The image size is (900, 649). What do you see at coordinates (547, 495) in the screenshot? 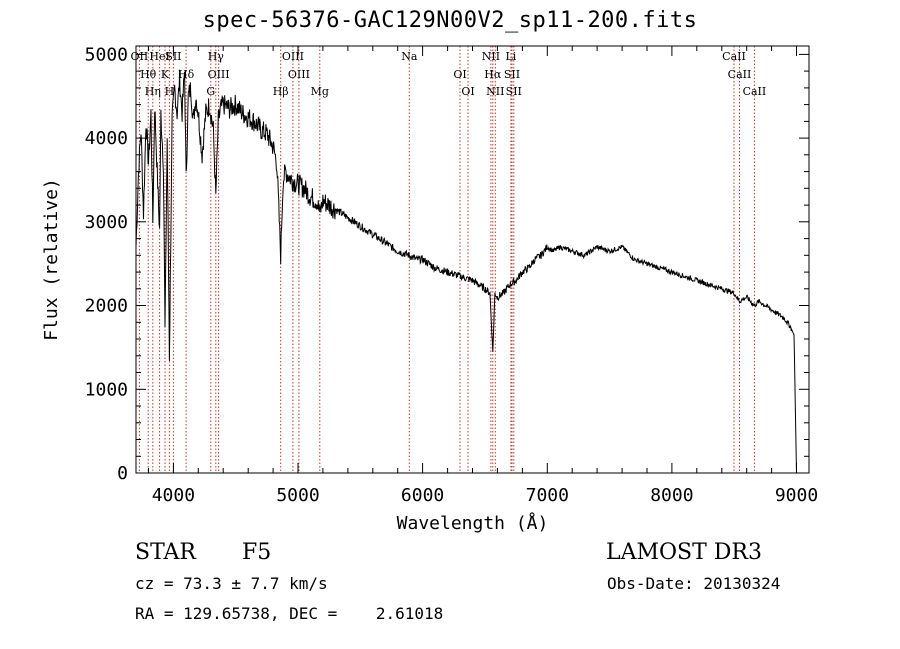
I see `x-tick-label: 7000` at bounding box center [547, 495].